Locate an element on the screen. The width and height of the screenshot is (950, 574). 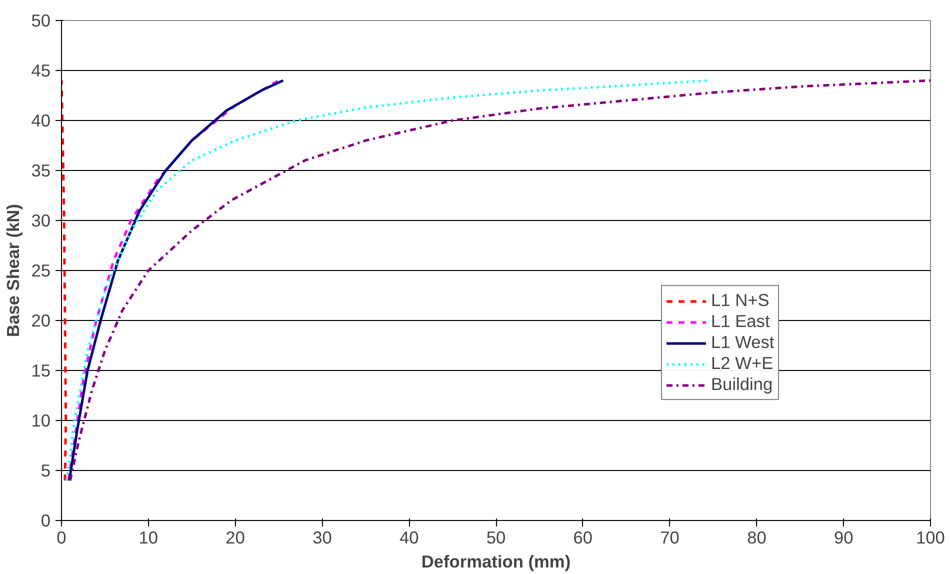
y-tick-label: 20 is located at coordinates (41, 320).